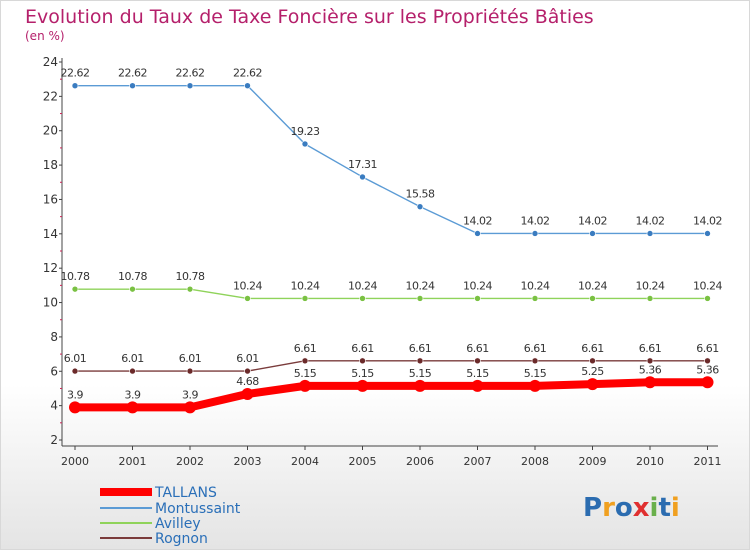 This screenshot has width=750, height=550. What do you see at coordinates (420, 461) in the screenshot?
I see `x-tick-label: 2006` at bounding box center [420, 461].